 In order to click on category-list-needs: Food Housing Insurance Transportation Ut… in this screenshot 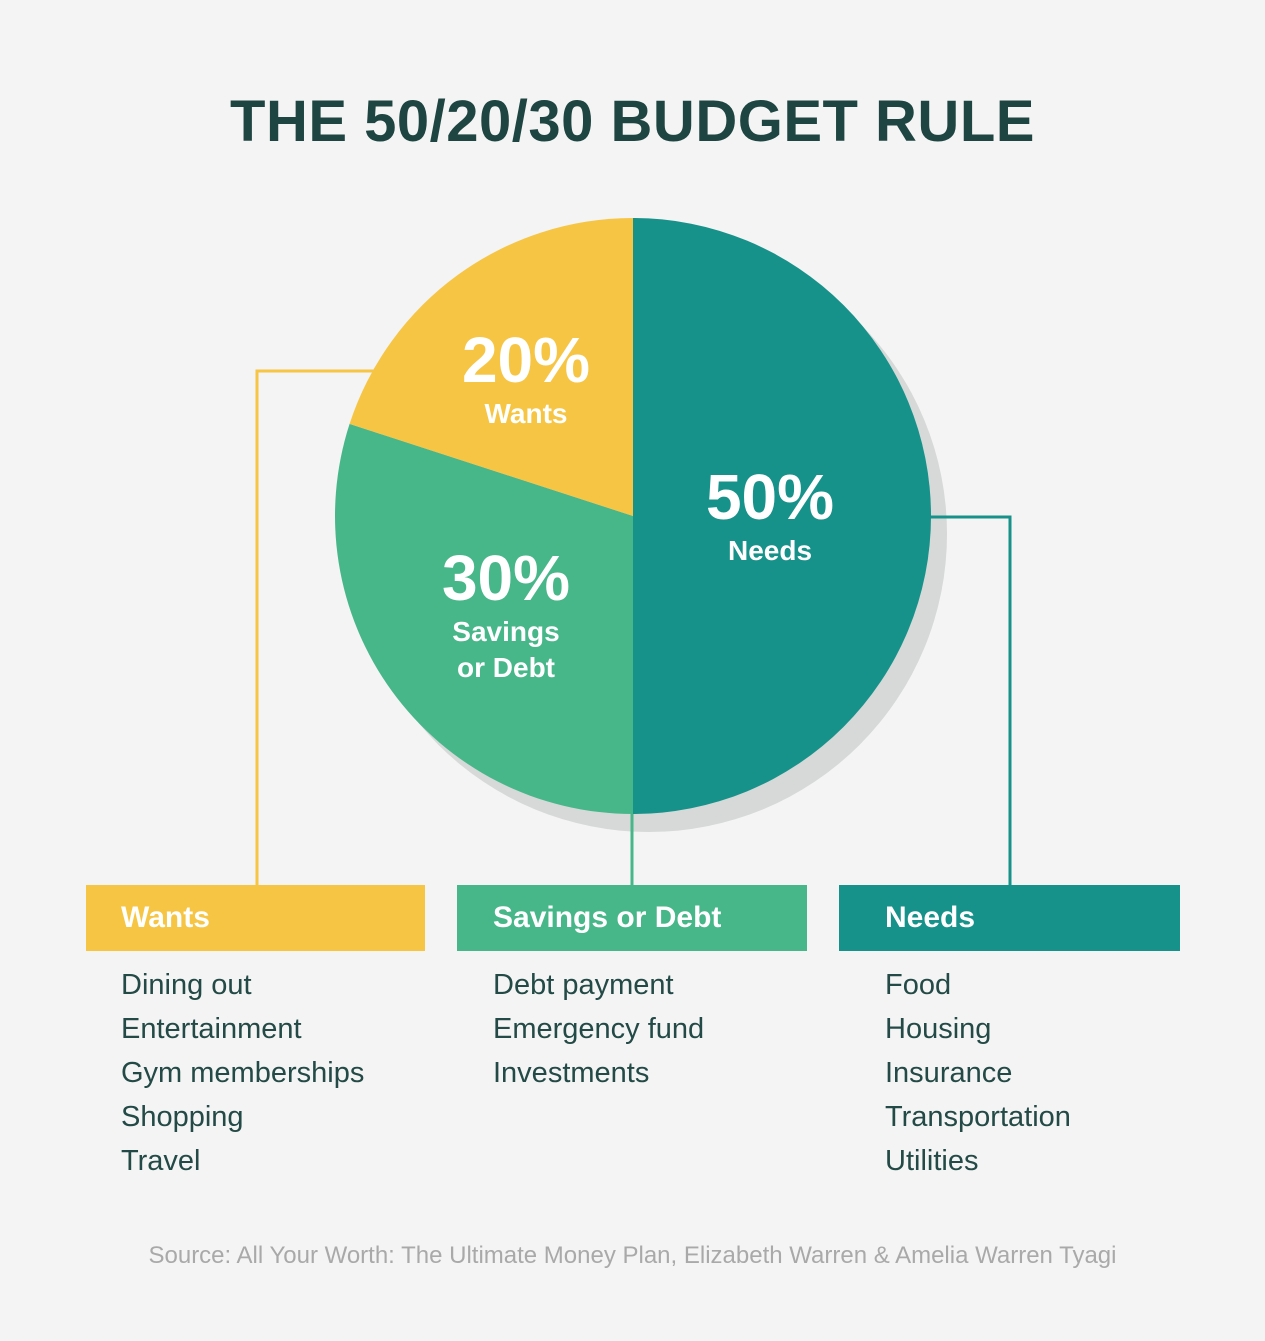, I will do `click(978, 1073)`.